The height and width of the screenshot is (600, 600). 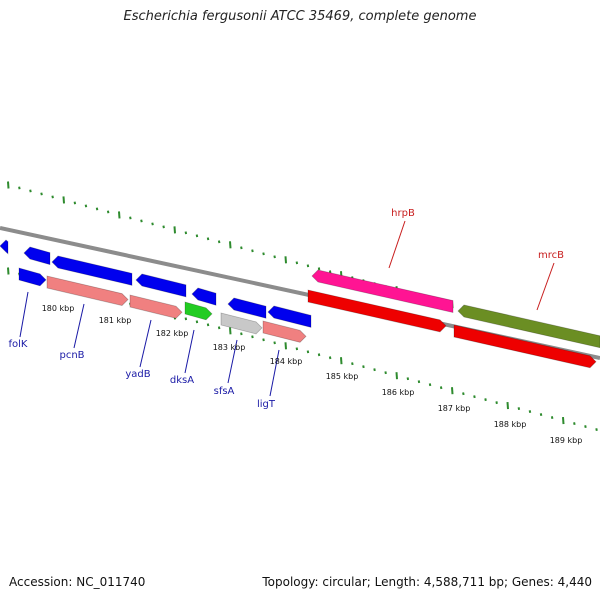 What do you see at coordinates (18, 344) in the screenshot?
I see `gene-label-folK: folK` at bounding box center [18, 344].